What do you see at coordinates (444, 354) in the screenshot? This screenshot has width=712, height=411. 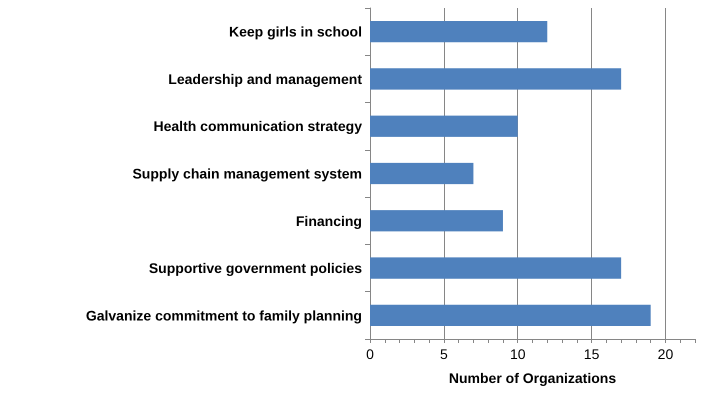 I see `x-tick-label: 5` at bounding box center [444, 354].